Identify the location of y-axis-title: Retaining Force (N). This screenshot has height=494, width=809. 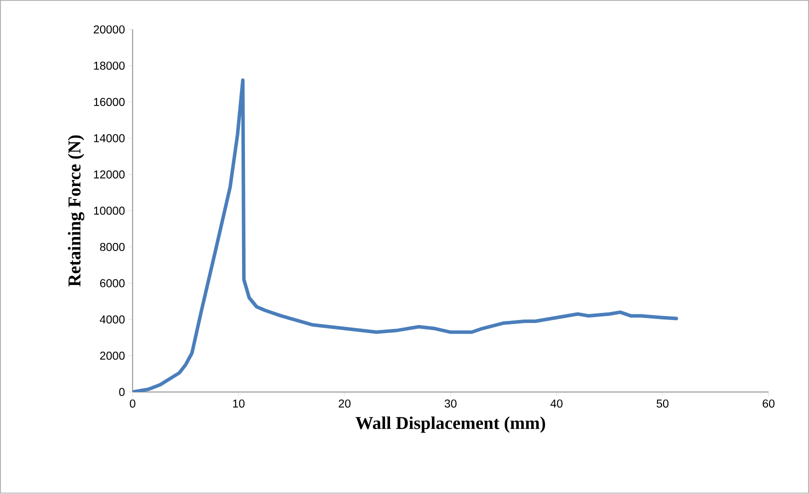
(76, 211).